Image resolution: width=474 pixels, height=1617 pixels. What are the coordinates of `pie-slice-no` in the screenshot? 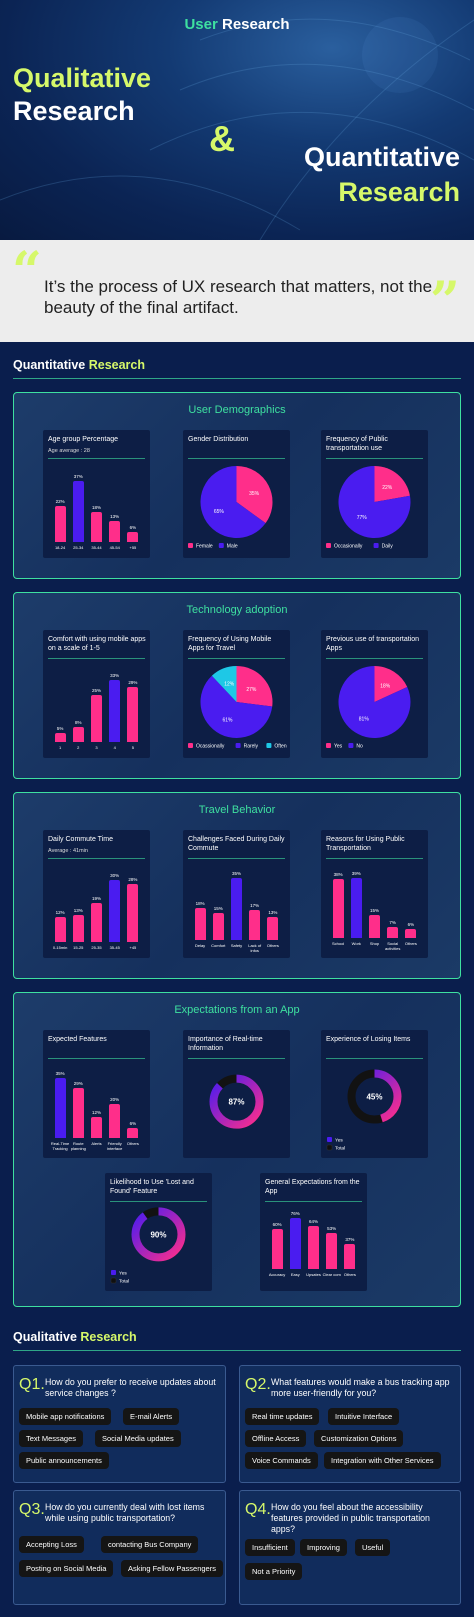 It's located at (374, 702).